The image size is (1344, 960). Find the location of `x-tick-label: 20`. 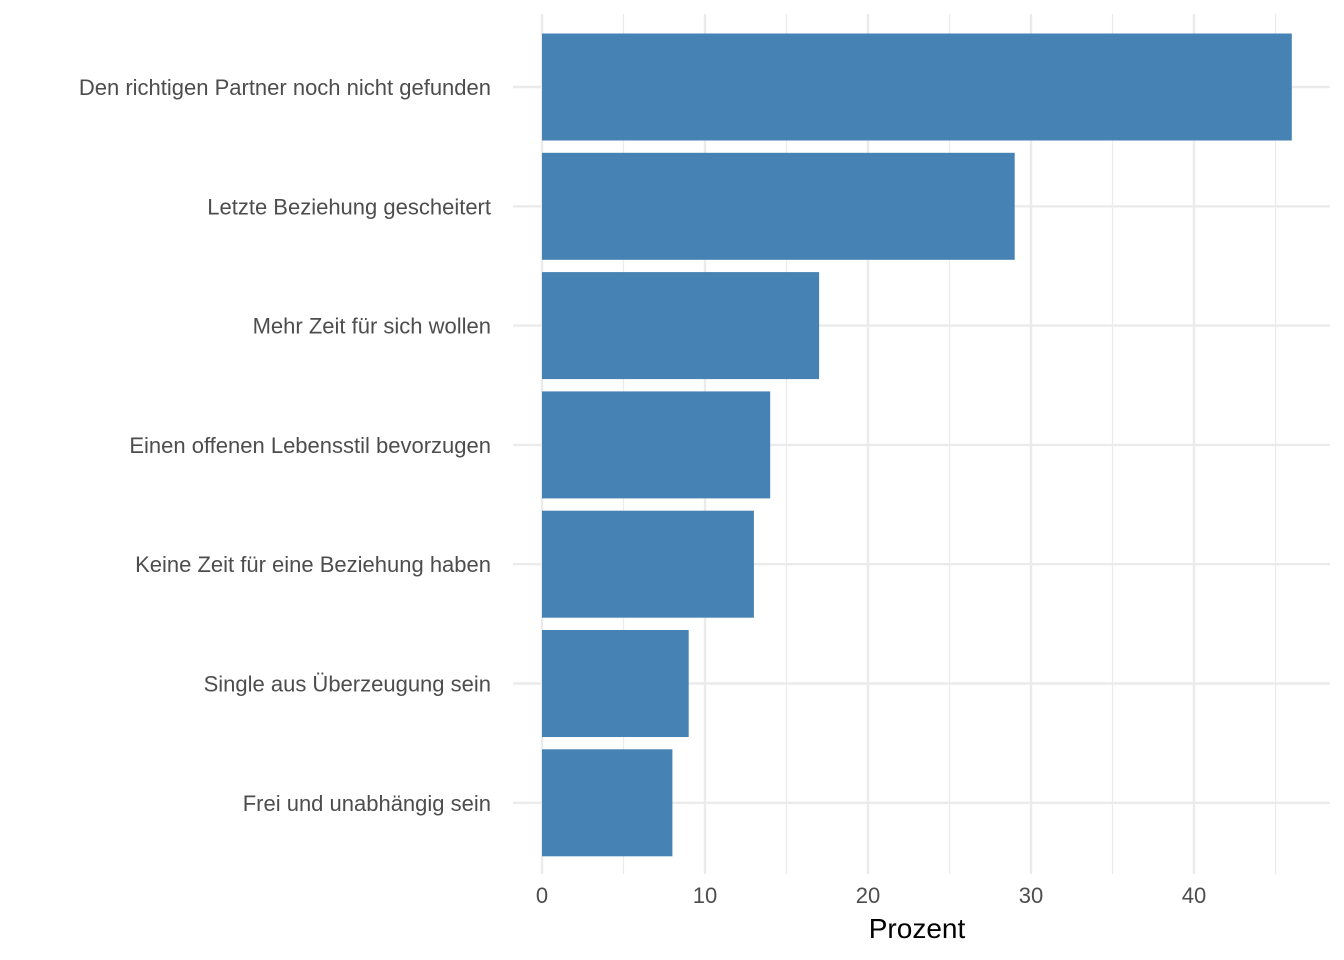

x-tick-label: 20 is located at coordinates (868, 895).